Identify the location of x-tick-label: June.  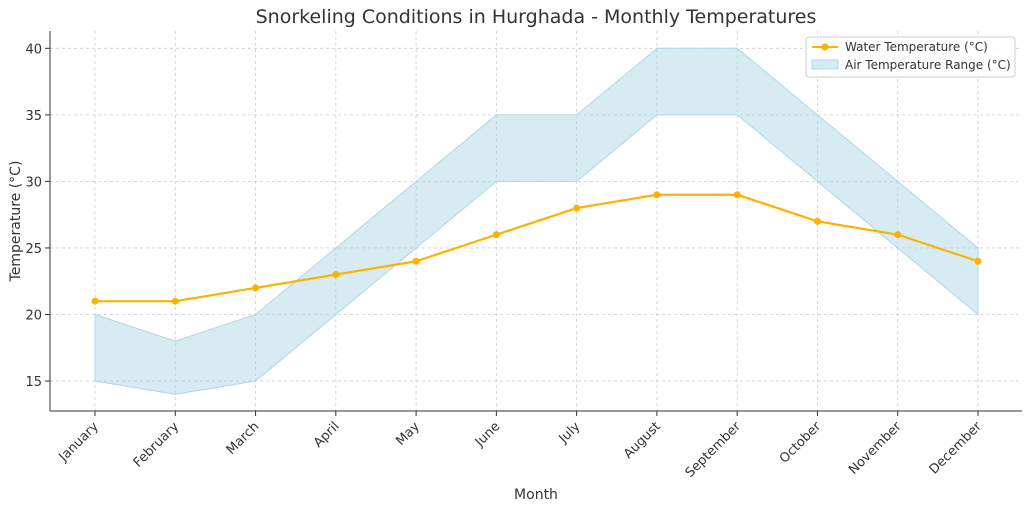
(487, 434).